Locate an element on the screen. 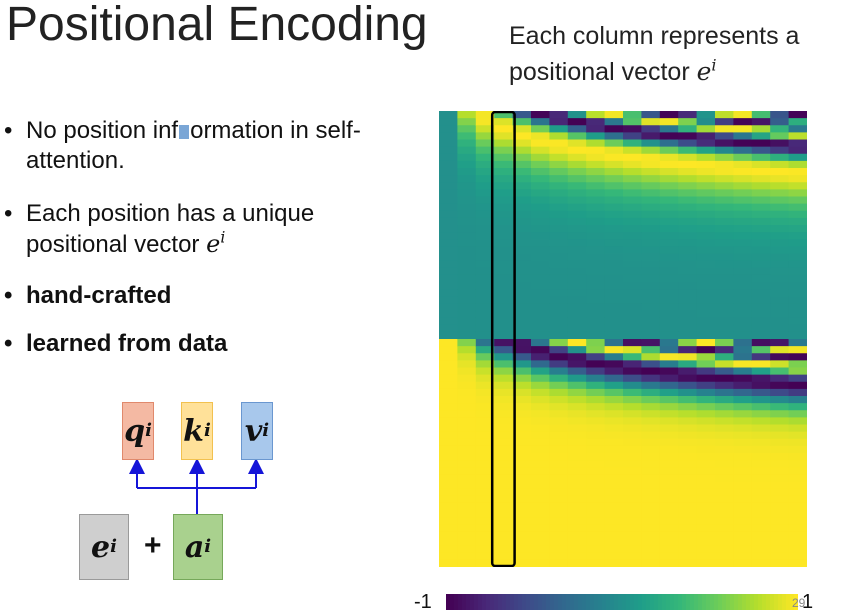 This screenshot has height=614, width=844. colorbar-segment is located at coordinates (688, 602).